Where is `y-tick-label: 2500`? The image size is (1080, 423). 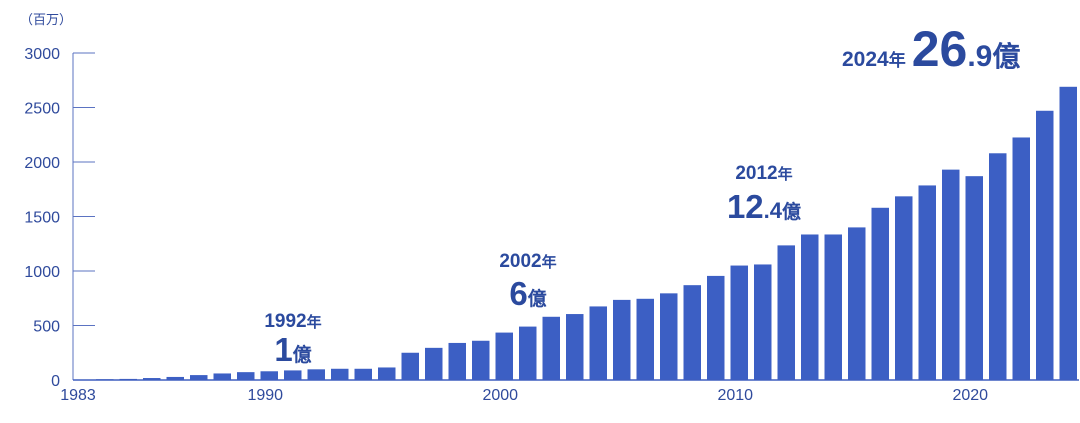 y-tick-label: 2500 is located at coordinates (42, 109).